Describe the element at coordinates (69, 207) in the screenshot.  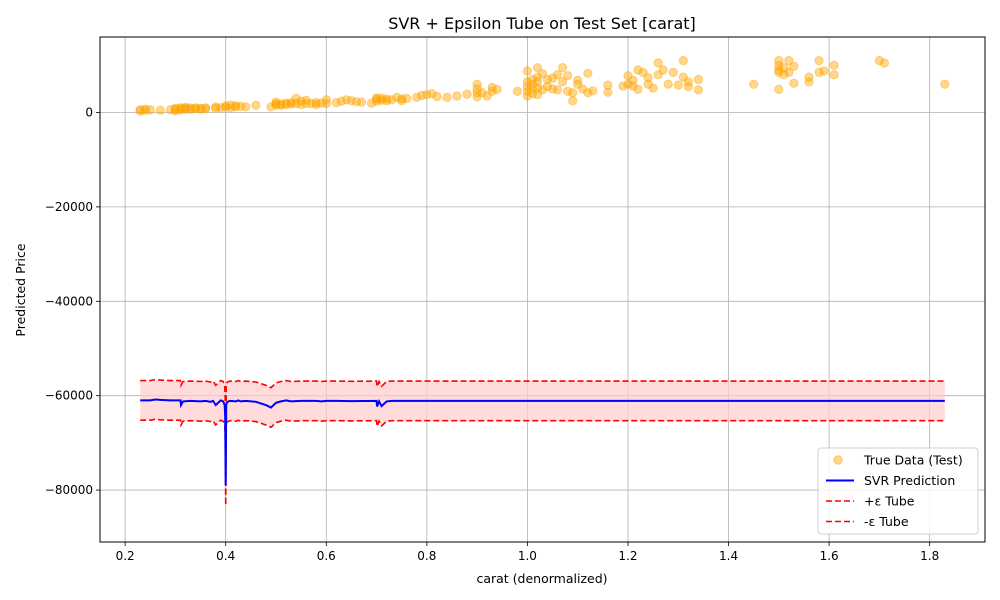
I see `y-tick-label: −20000` at that location.